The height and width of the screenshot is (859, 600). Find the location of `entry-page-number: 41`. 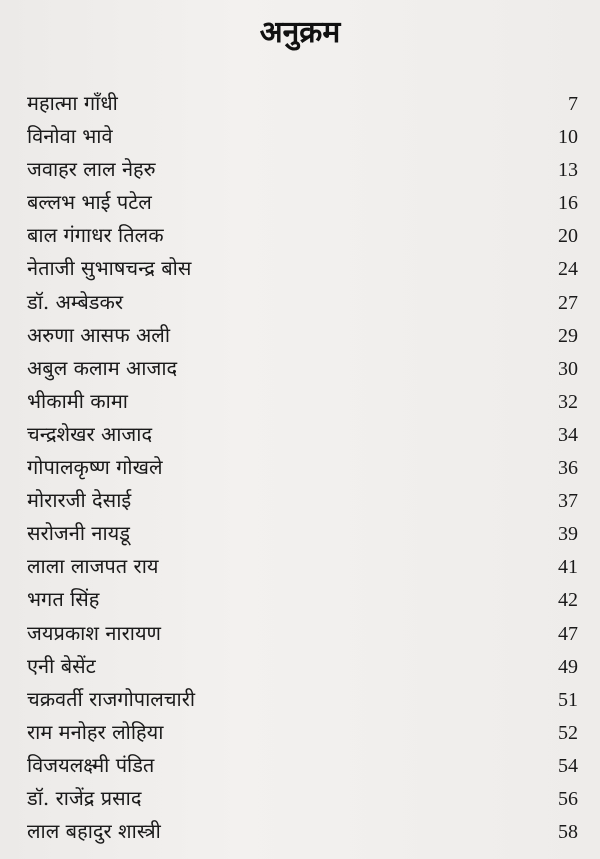

entry-page-number: 41 is located at coordinates (568, 567).